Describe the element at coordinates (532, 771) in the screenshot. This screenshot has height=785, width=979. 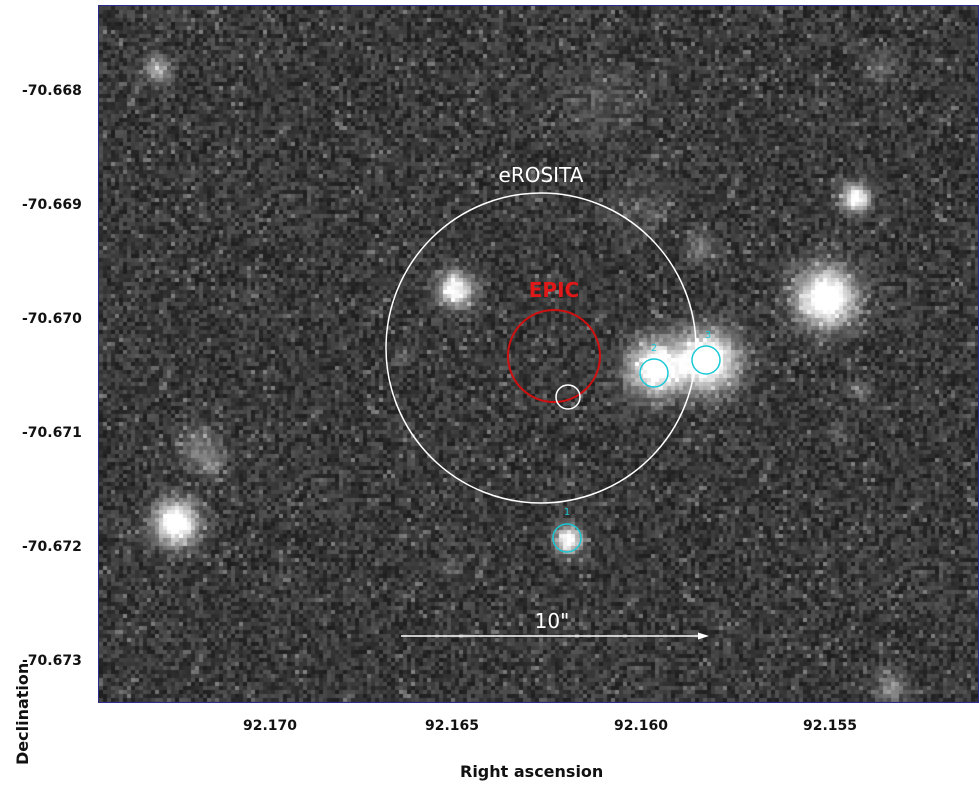
I see `x-axis-label: Right ascension` at that location.